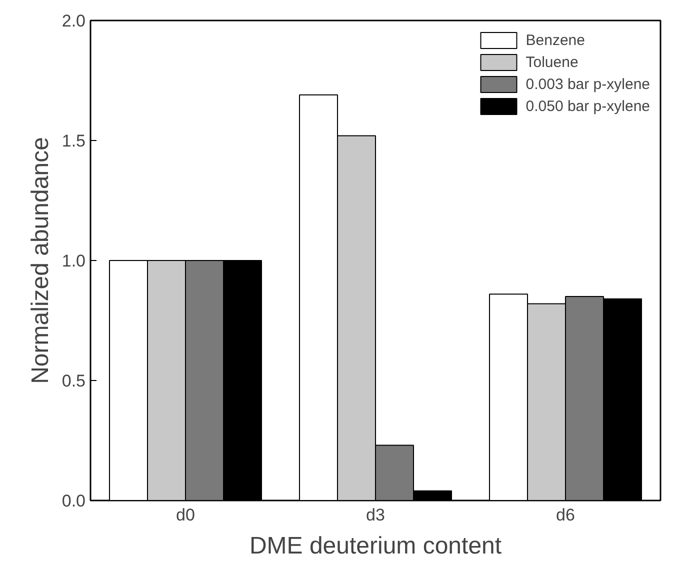 This screenshot has height=585, width=685. Describe the element at coordinates (40, 260) in the screenshot. I see `y-axis-title: Normalized abundance` at that location.